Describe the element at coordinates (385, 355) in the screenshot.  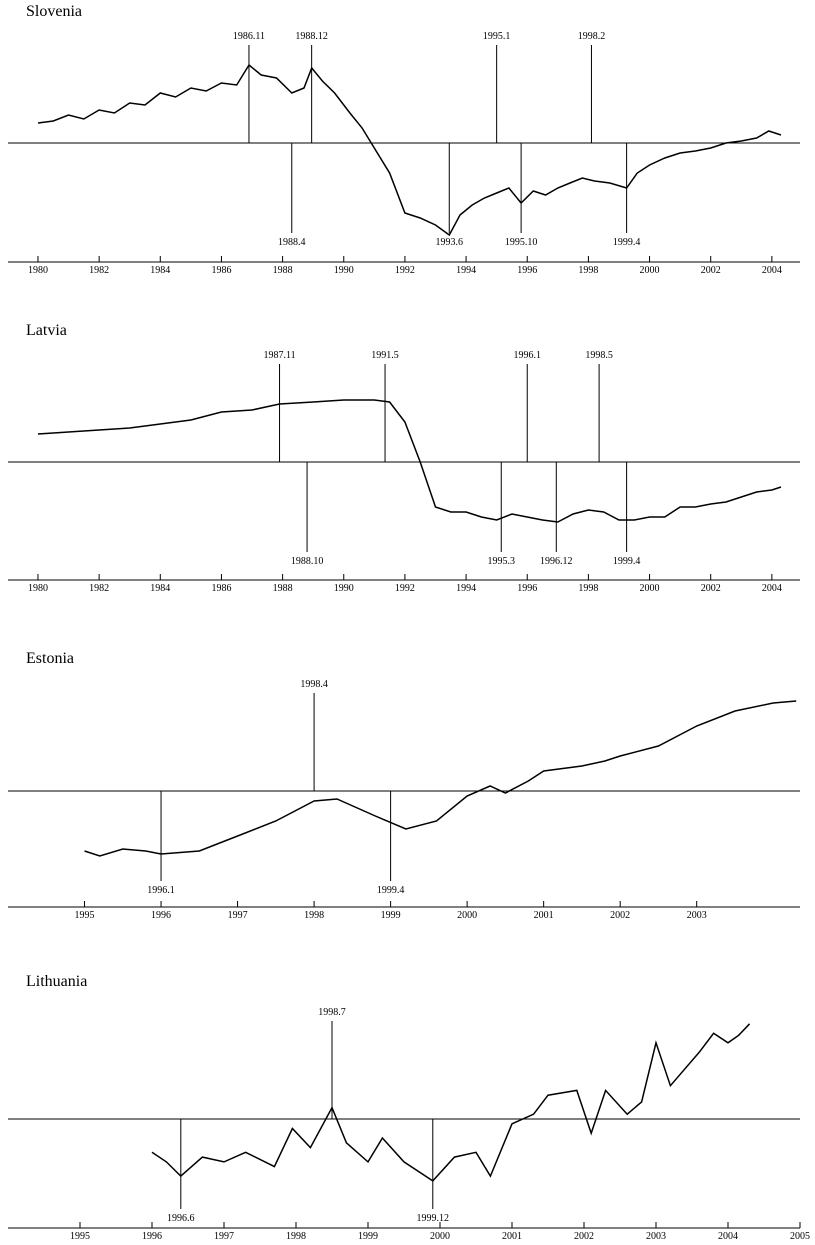
I see `turning-point-label: 1991.5` at that location.